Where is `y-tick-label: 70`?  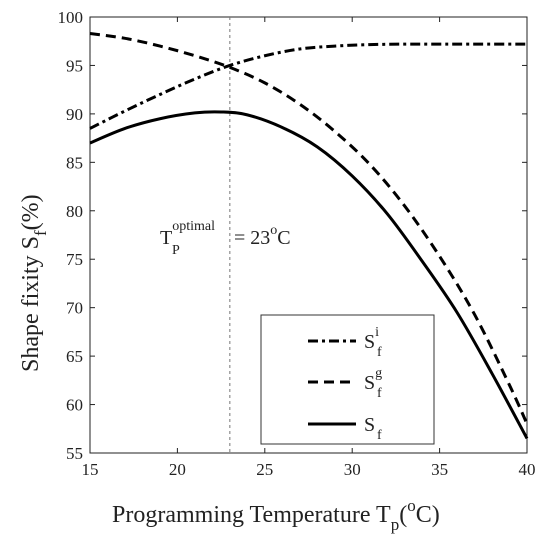
y-tick-label: 70 is located at coordinates (74, 308).